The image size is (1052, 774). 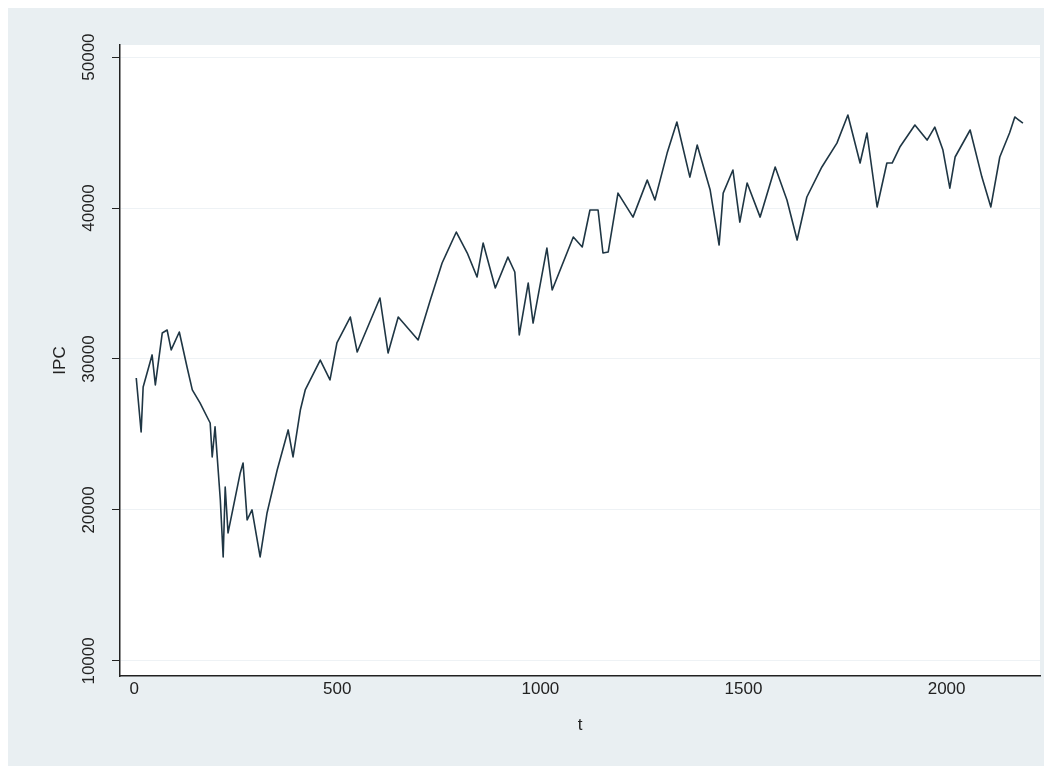 What do you see at coordinates (89, 359) in the screenshot?
I see `y-tick-label: 30000` at bounding box center [89, 359].